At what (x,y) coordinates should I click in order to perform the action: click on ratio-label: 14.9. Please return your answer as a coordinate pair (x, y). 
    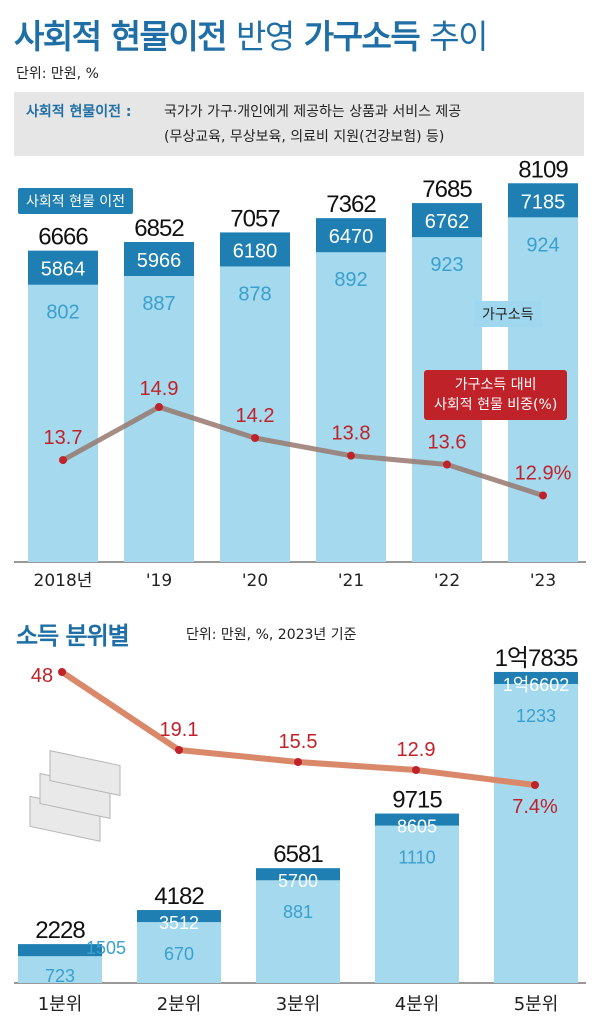
    Looking at the image, I should click on (159, 389).